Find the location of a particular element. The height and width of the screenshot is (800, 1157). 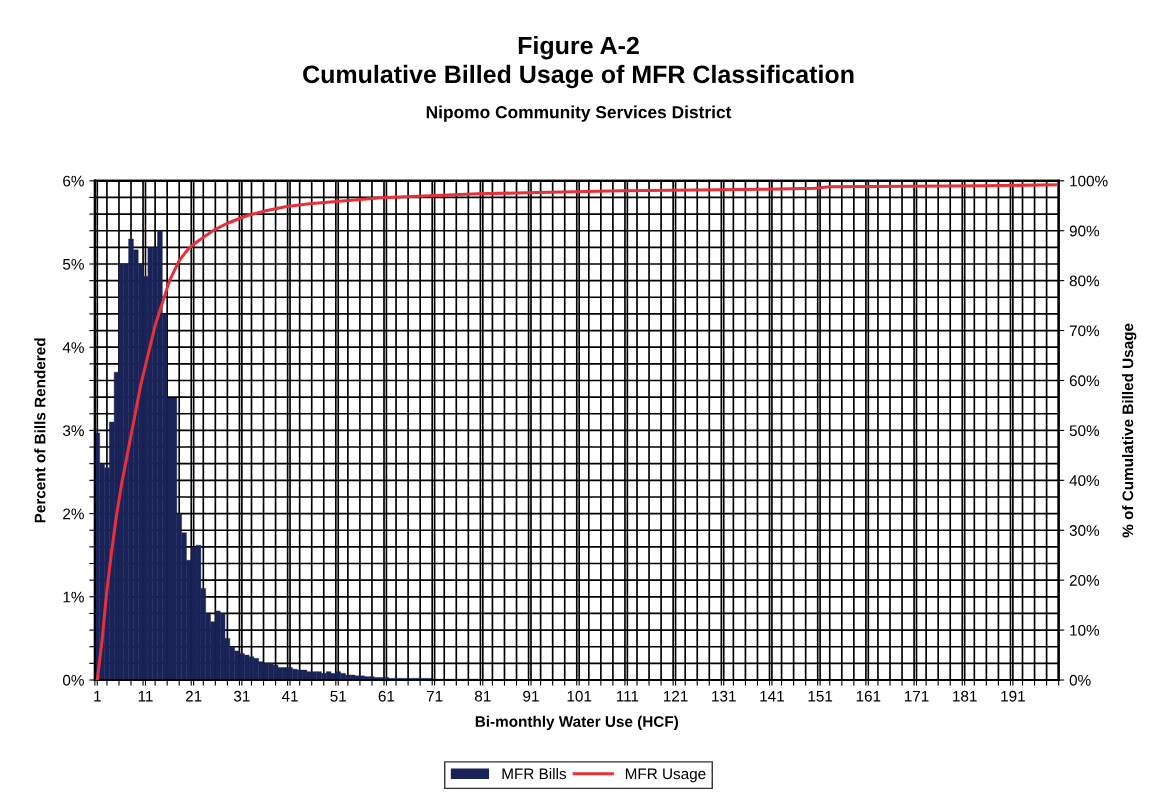

y-tick-label: 2% is located at coordinates (73, 514).